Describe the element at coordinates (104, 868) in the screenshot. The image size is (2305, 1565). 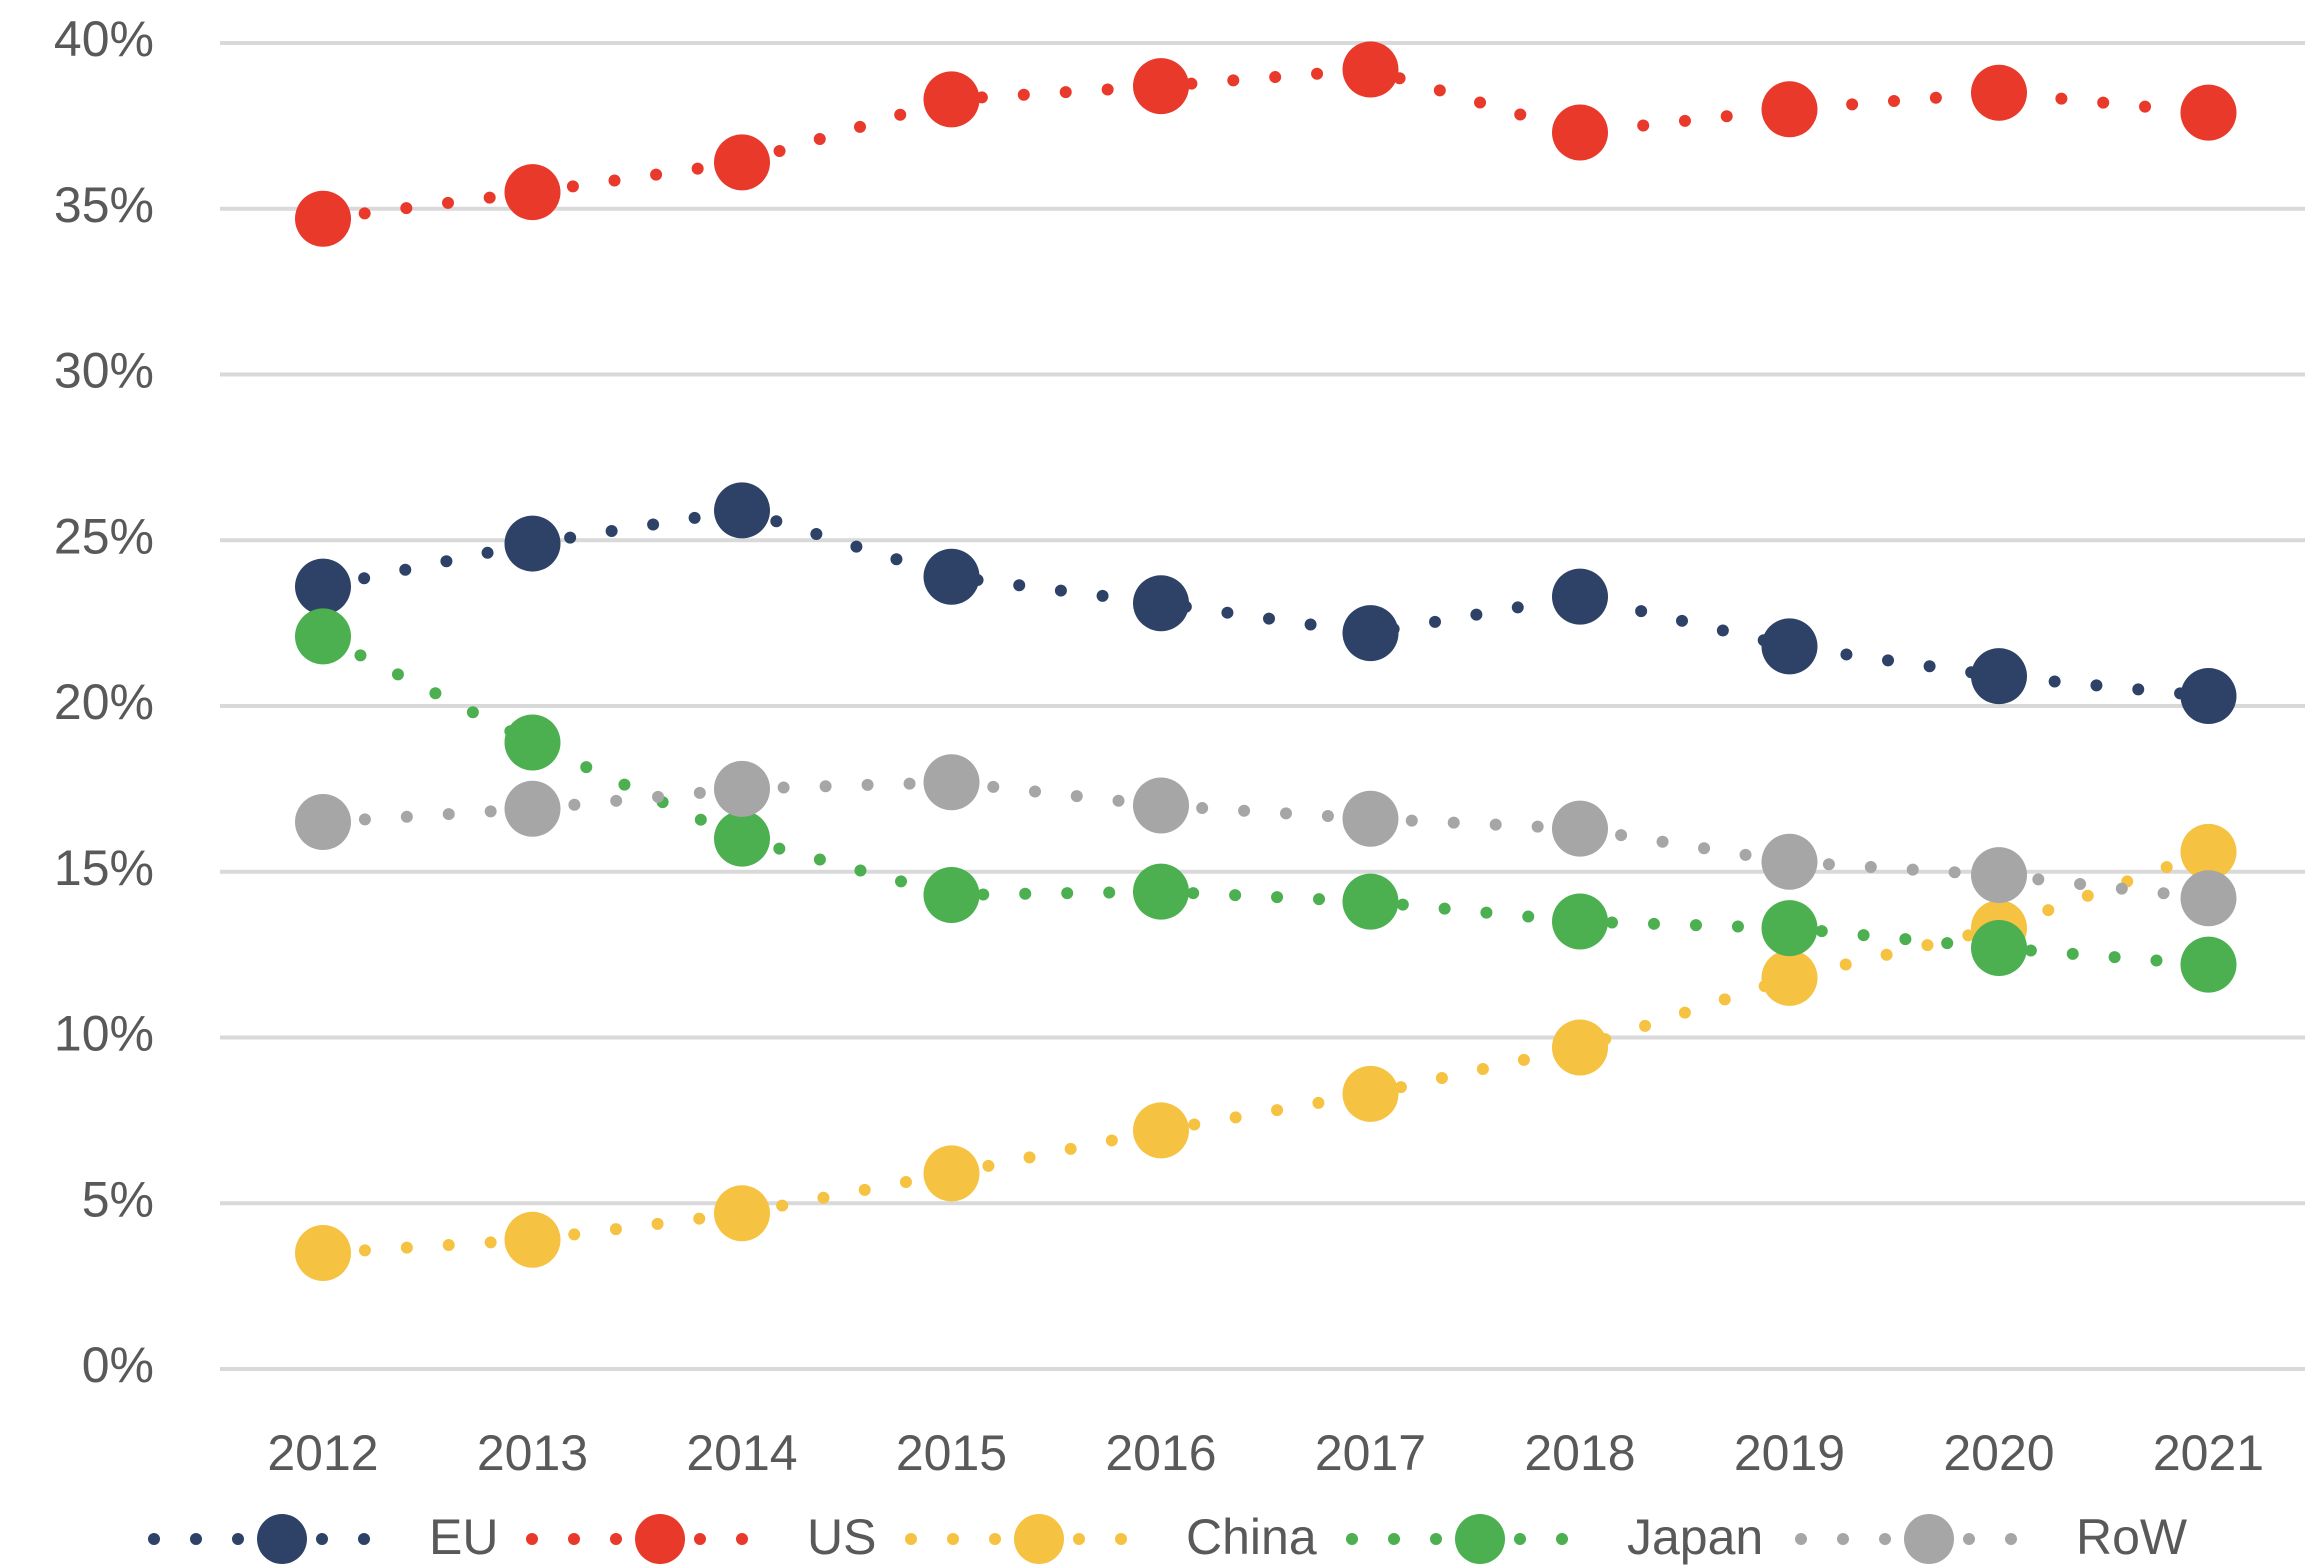
I see `y-tick-label: 15%` at that location.